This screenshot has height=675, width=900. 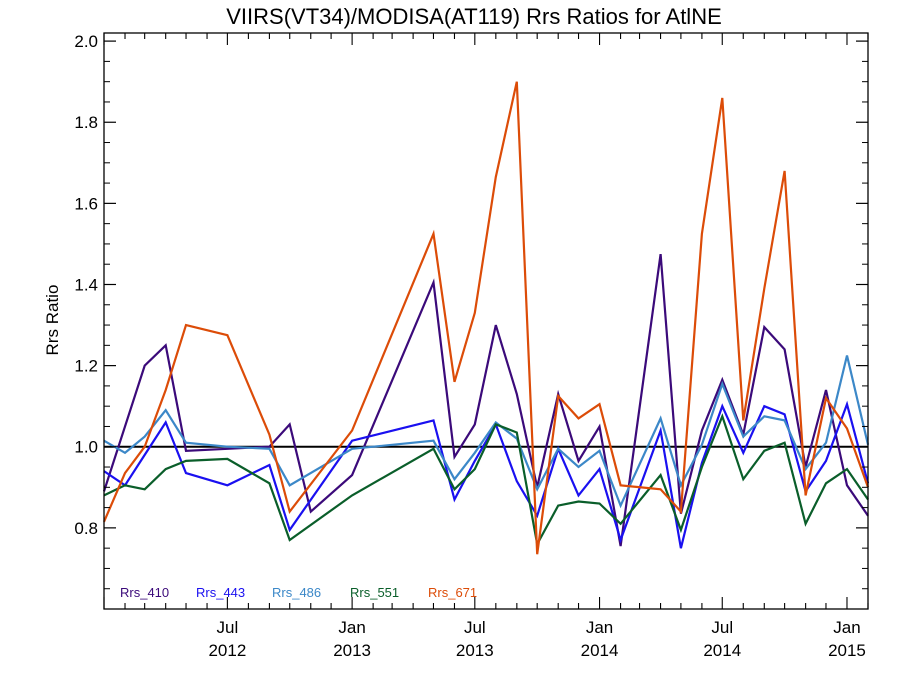 I want to click on y-axis-label: Rrs Ratio, so click(x=52, y=320).